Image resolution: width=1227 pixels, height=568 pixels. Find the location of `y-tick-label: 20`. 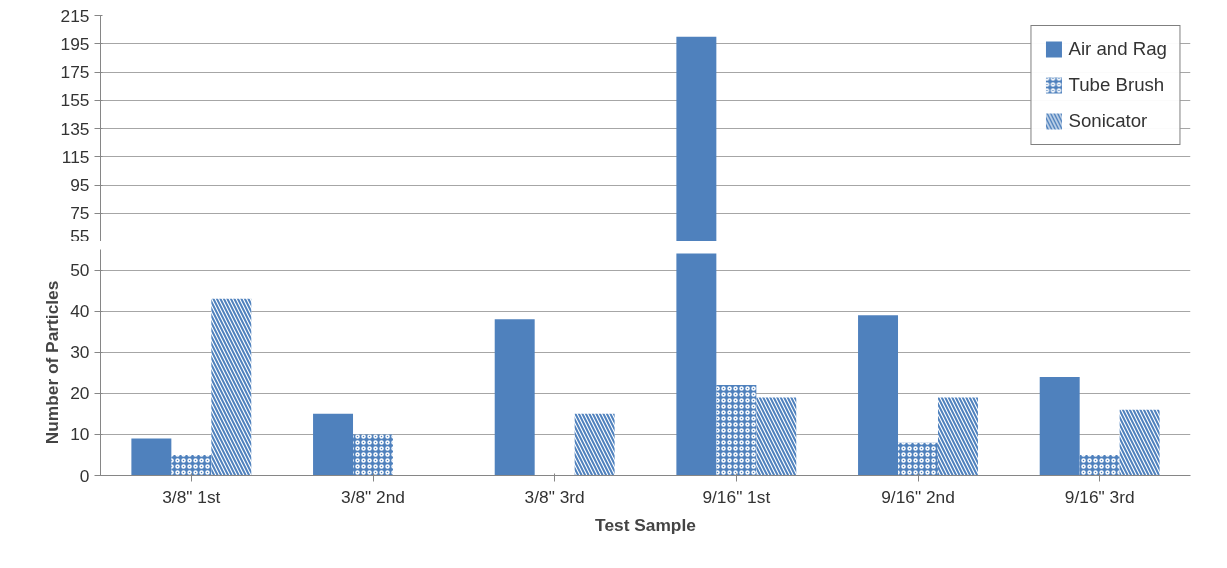

y-tick-label: 20 is located at coordinates (80, 393).